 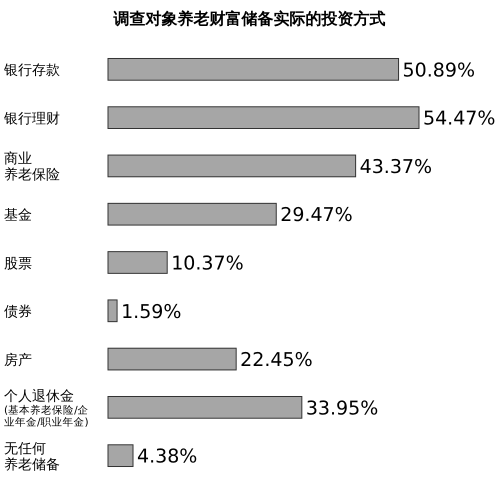 I want to click on data-label: 22.45%, so click(x=276, y=360).